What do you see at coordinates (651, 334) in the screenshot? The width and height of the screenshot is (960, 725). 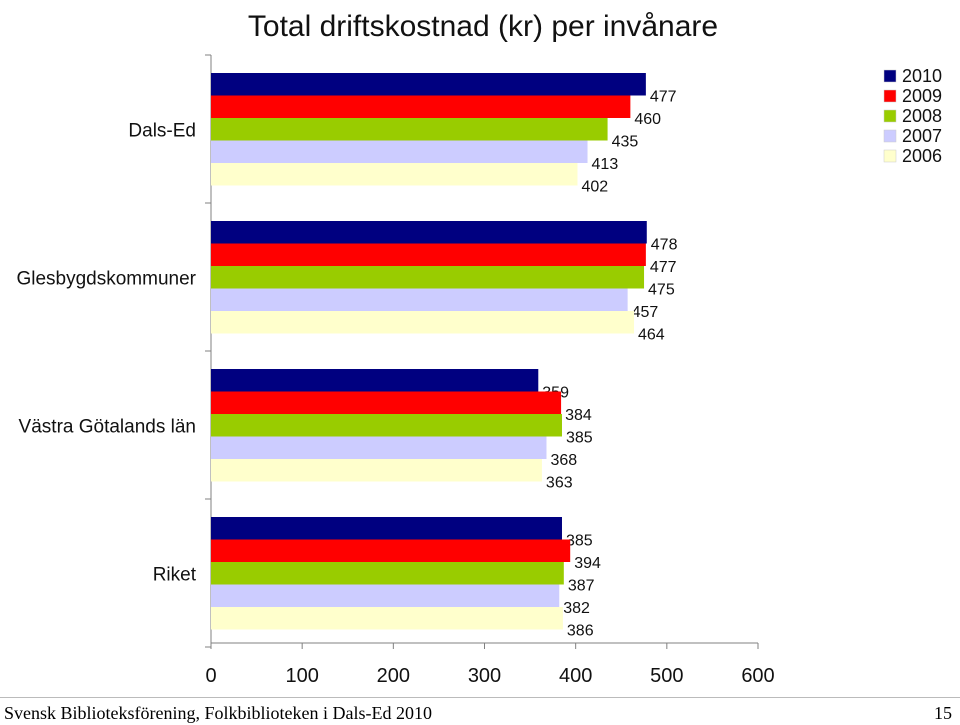 I see `data-label: 464` at bounding box center [651, 334].